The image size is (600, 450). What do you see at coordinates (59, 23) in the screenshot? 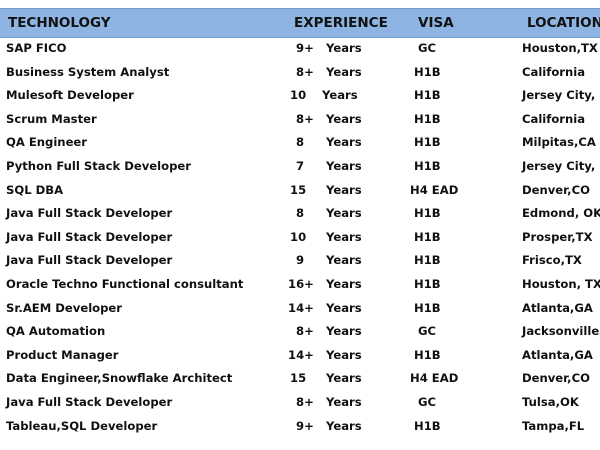
I see `header-technology: TECHNOLOGY` at bounding box center [59, 23].